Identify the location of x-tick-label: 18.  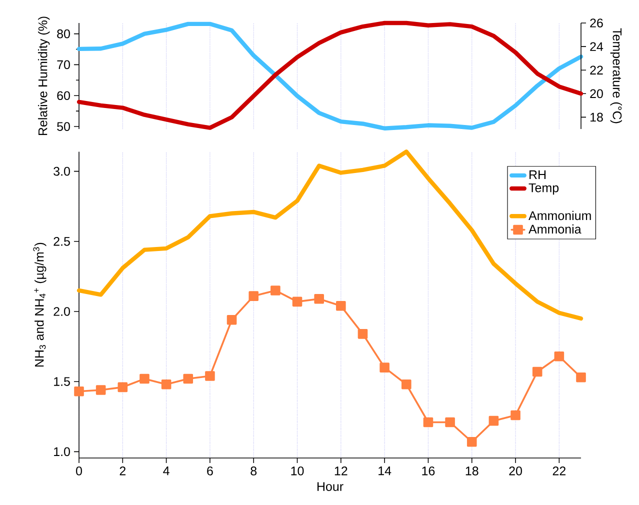
(472, 471).